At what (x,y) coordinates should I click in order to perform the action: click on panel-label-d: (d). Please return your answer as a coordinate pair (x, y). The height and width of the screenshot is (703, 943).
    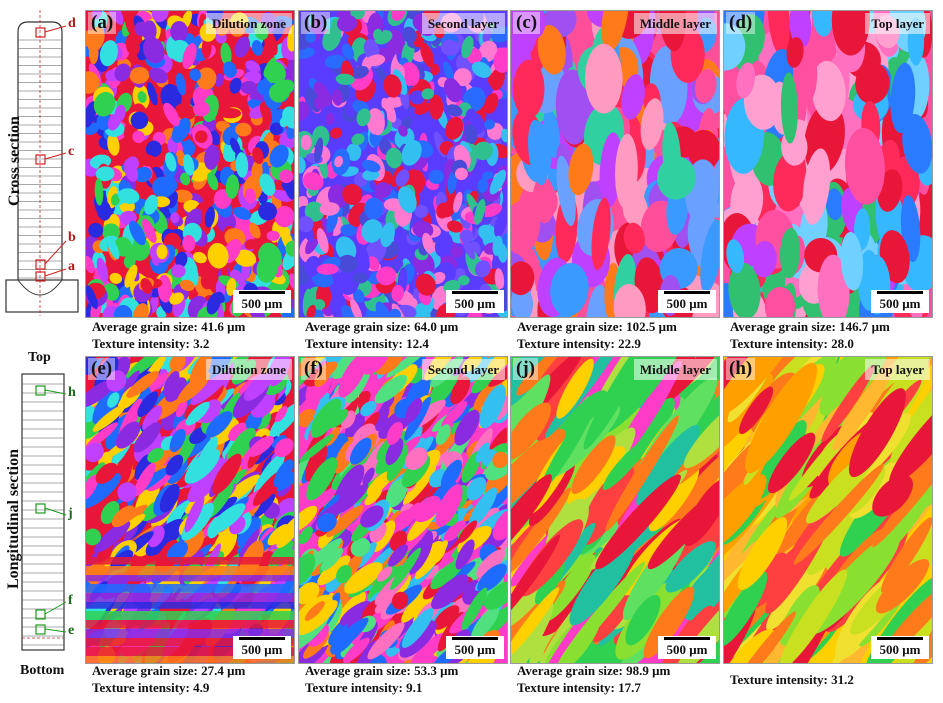
    Looking at the image, I should click on (741, 23).